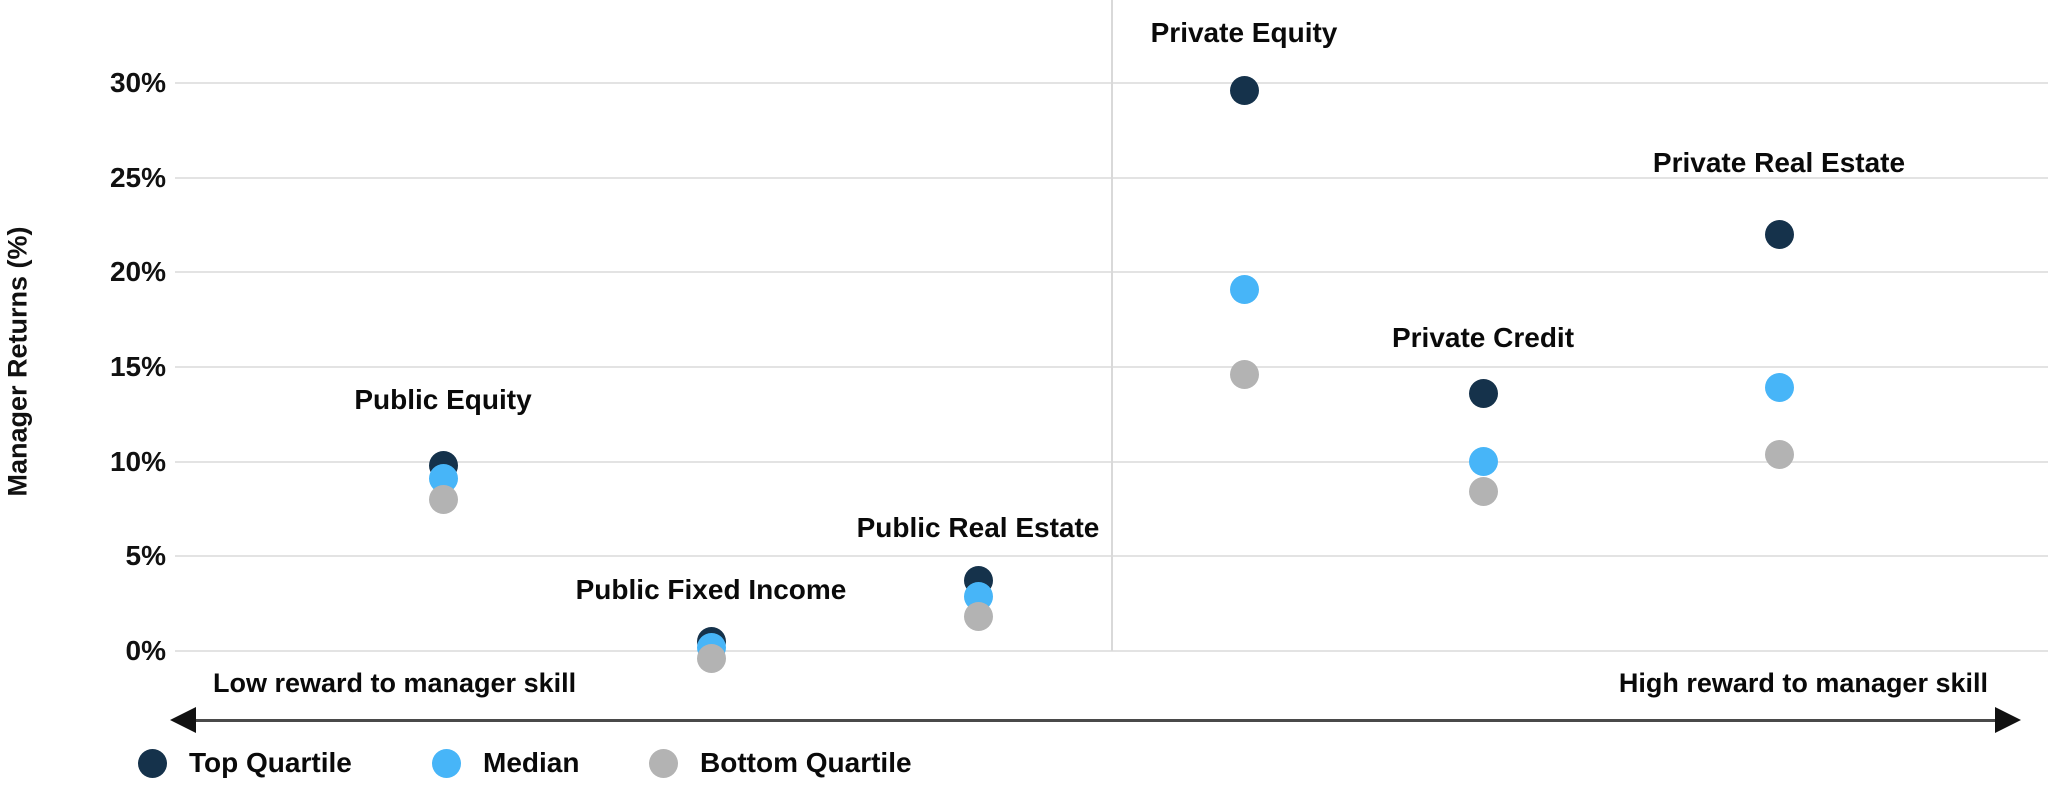 Image resolution: width=2048 pixels, height=805 pixels. Describe the element at coordinates (2008, 720) in the screenshot. I see `arrow-right-icon` at that location.